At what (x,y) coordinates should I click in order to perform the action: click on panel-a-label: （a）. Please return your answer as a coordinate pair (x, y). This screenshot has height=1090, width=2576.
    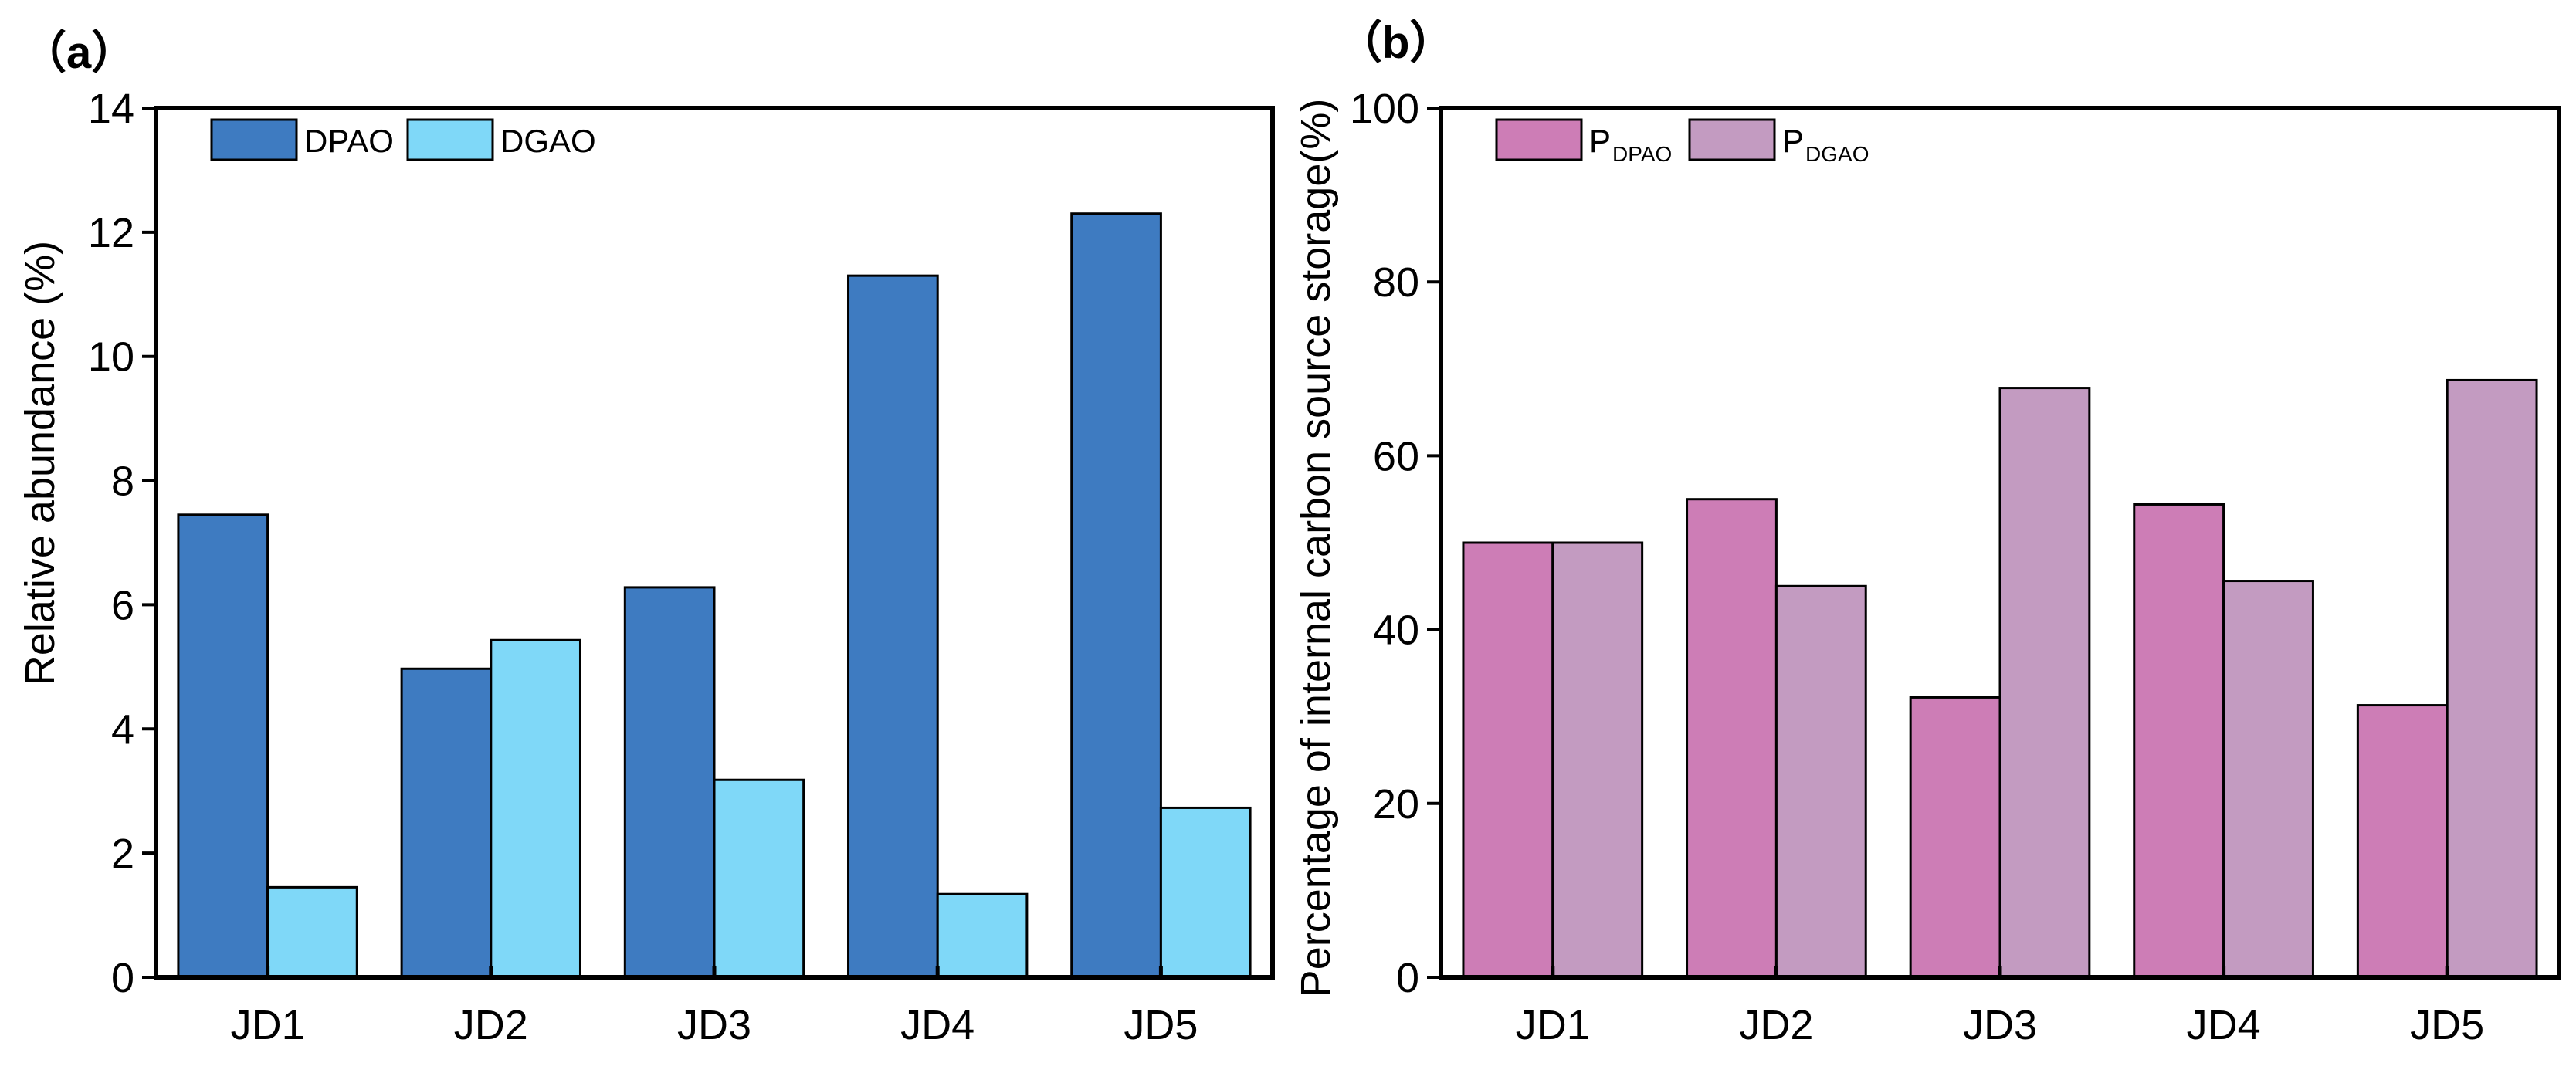
    Looking at the image, I should click on (79, 53).